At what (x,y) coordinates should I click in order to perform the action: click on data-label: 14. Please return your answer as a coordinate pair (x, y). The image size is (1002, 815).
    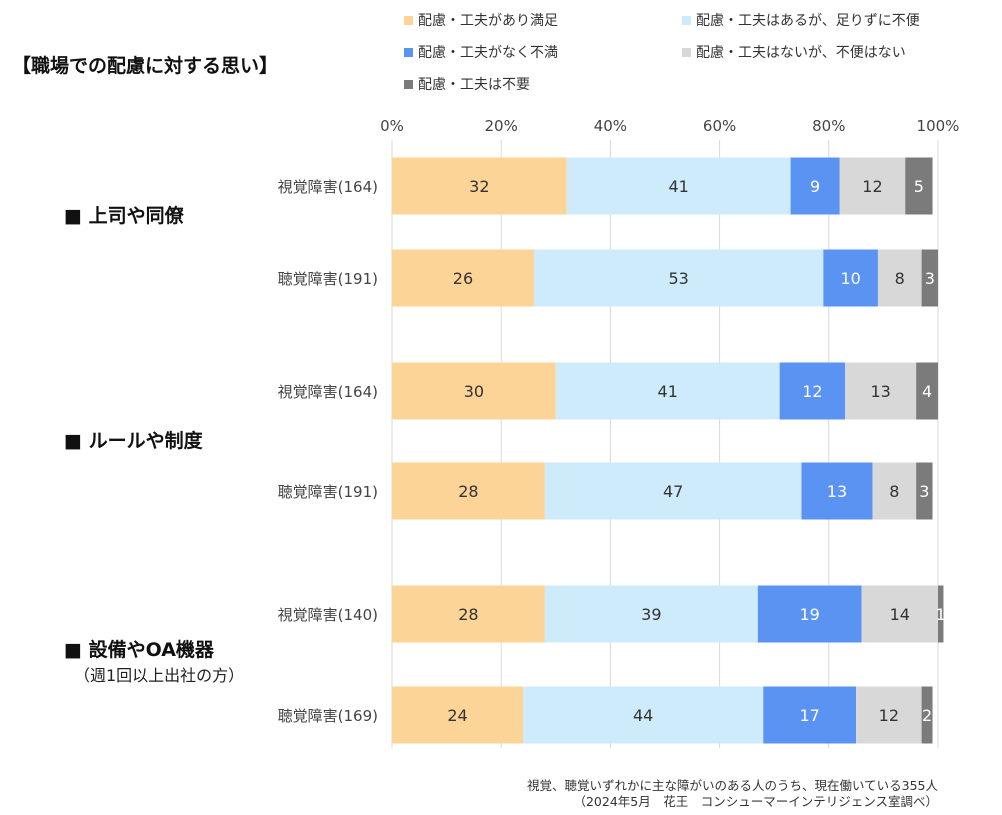
    Looking at the image, I should click on (900, 614).